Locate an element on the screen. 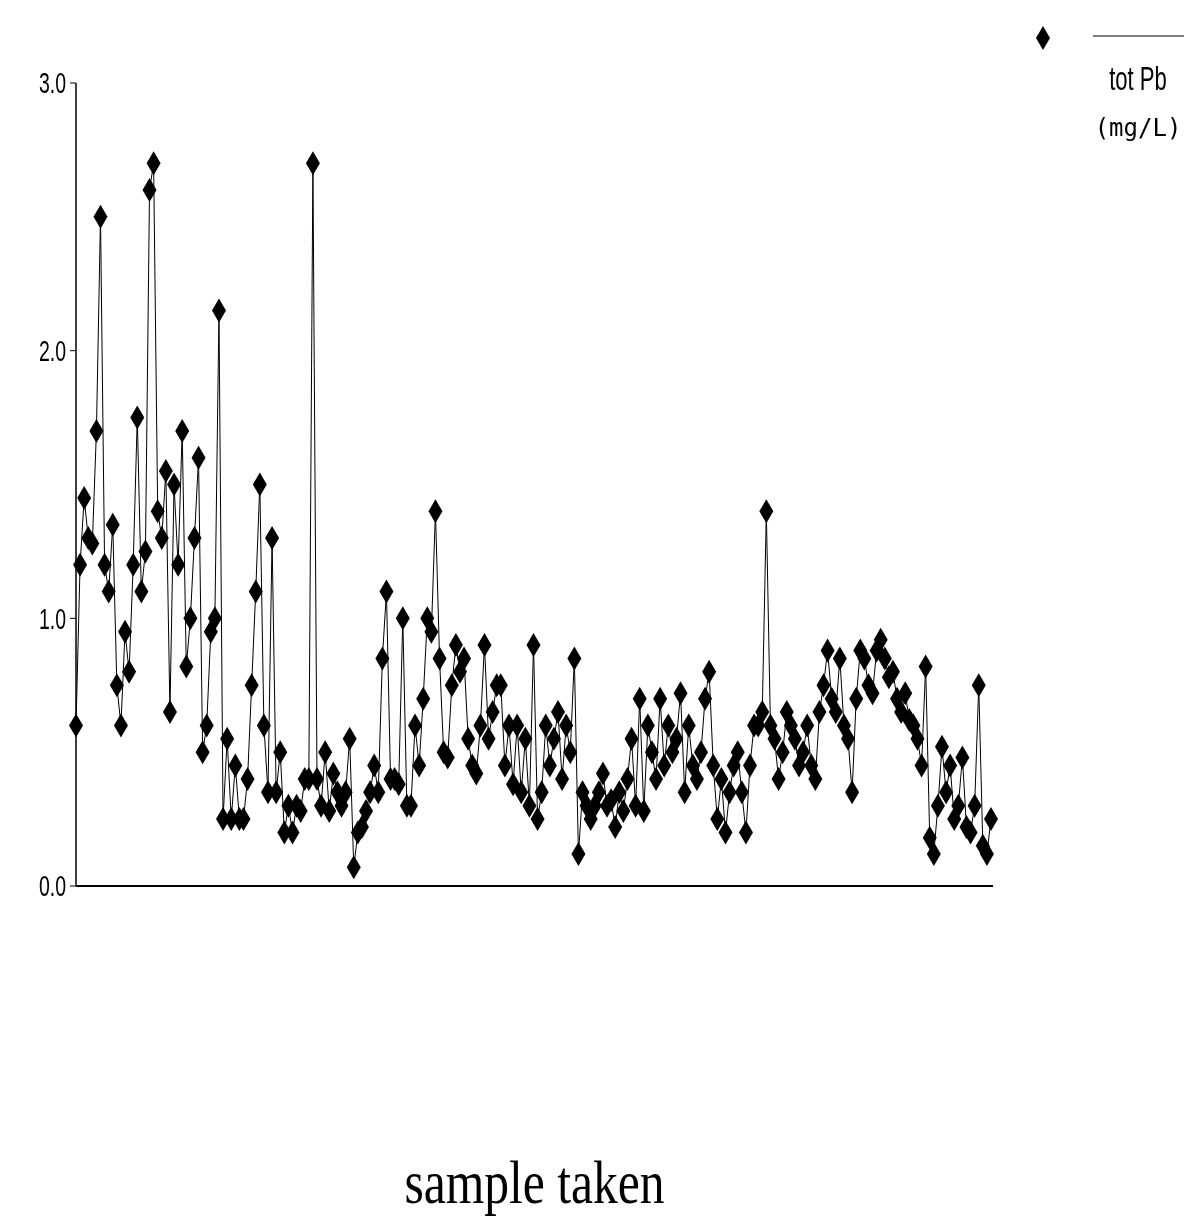 The image size is (1192, 1224). y-tick-label: 3.0 is located at coordinates (52, 83).